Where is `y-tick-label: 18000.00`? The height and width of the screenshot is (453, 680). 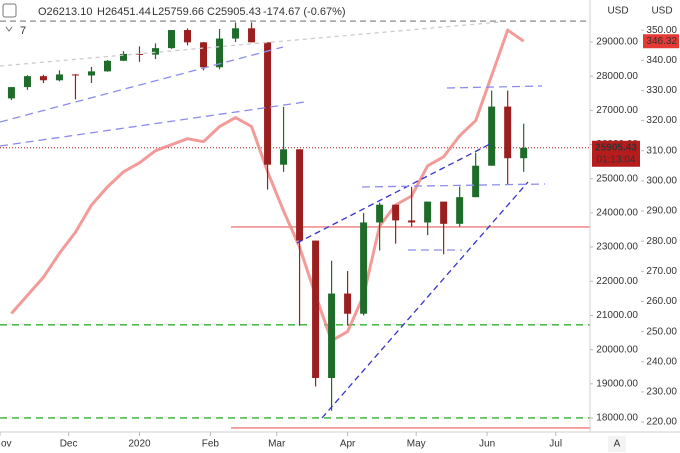
y-tick-label: 18000.00 is located at coordinates (617, 418).